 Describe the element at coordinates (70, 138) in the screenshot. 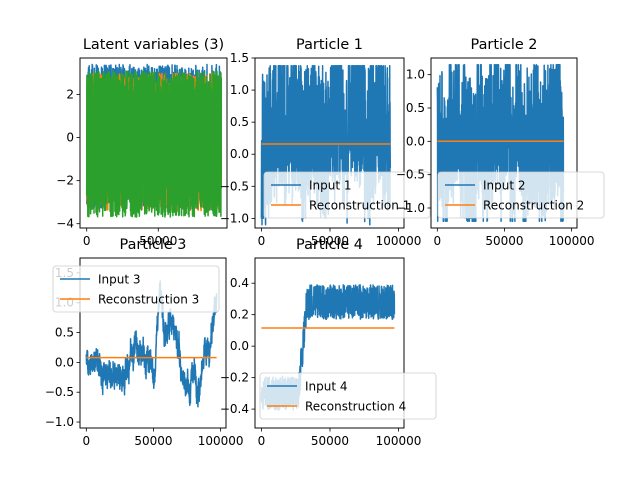

I see `y-tick-label: 0` at that location.